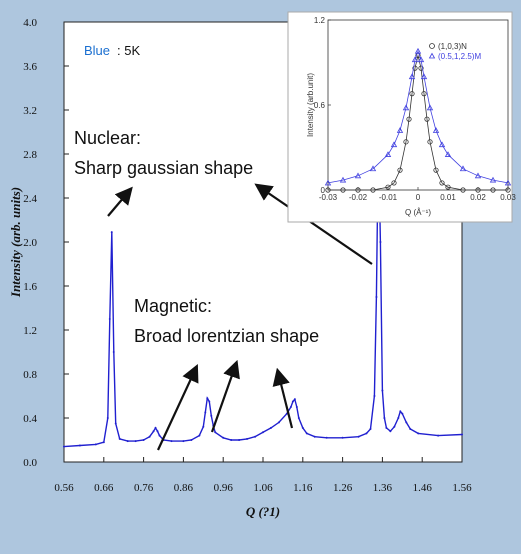  Describe the element at coordinates (30, 287) in the screenshot. I see `y-tick-label: 1.6` at that location.